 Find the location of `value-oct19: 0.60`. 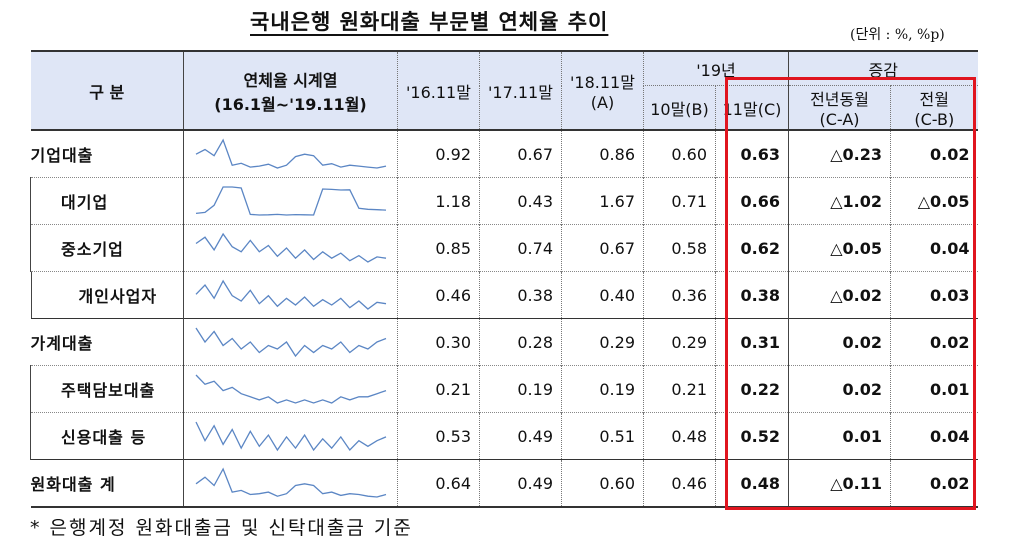

value-oct19: 0.60 is located at coordinates (679, 153).